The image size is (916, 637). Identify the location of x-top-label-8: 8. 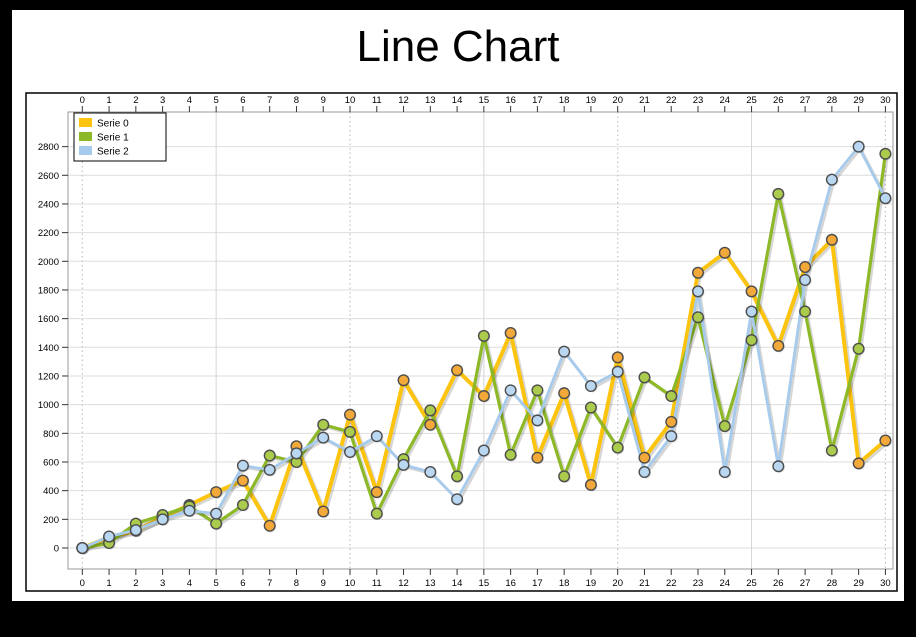
(296, 100).